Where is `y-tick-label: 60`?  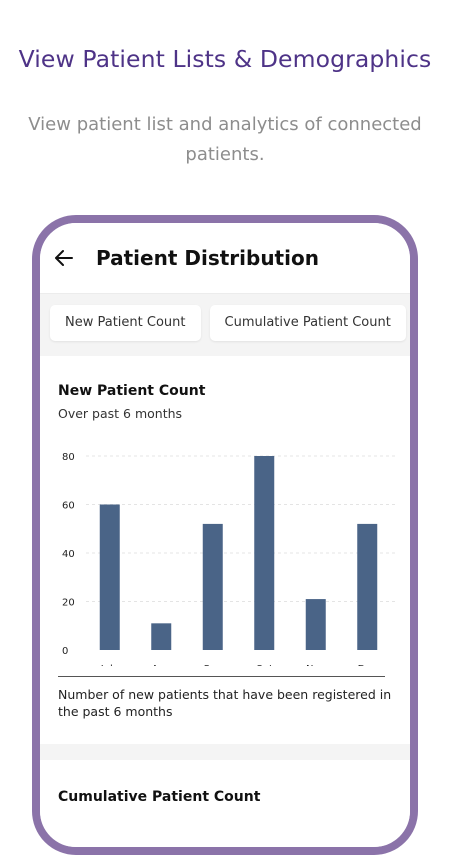
y-tick-label: 60 is located at coordinates (68, 506).